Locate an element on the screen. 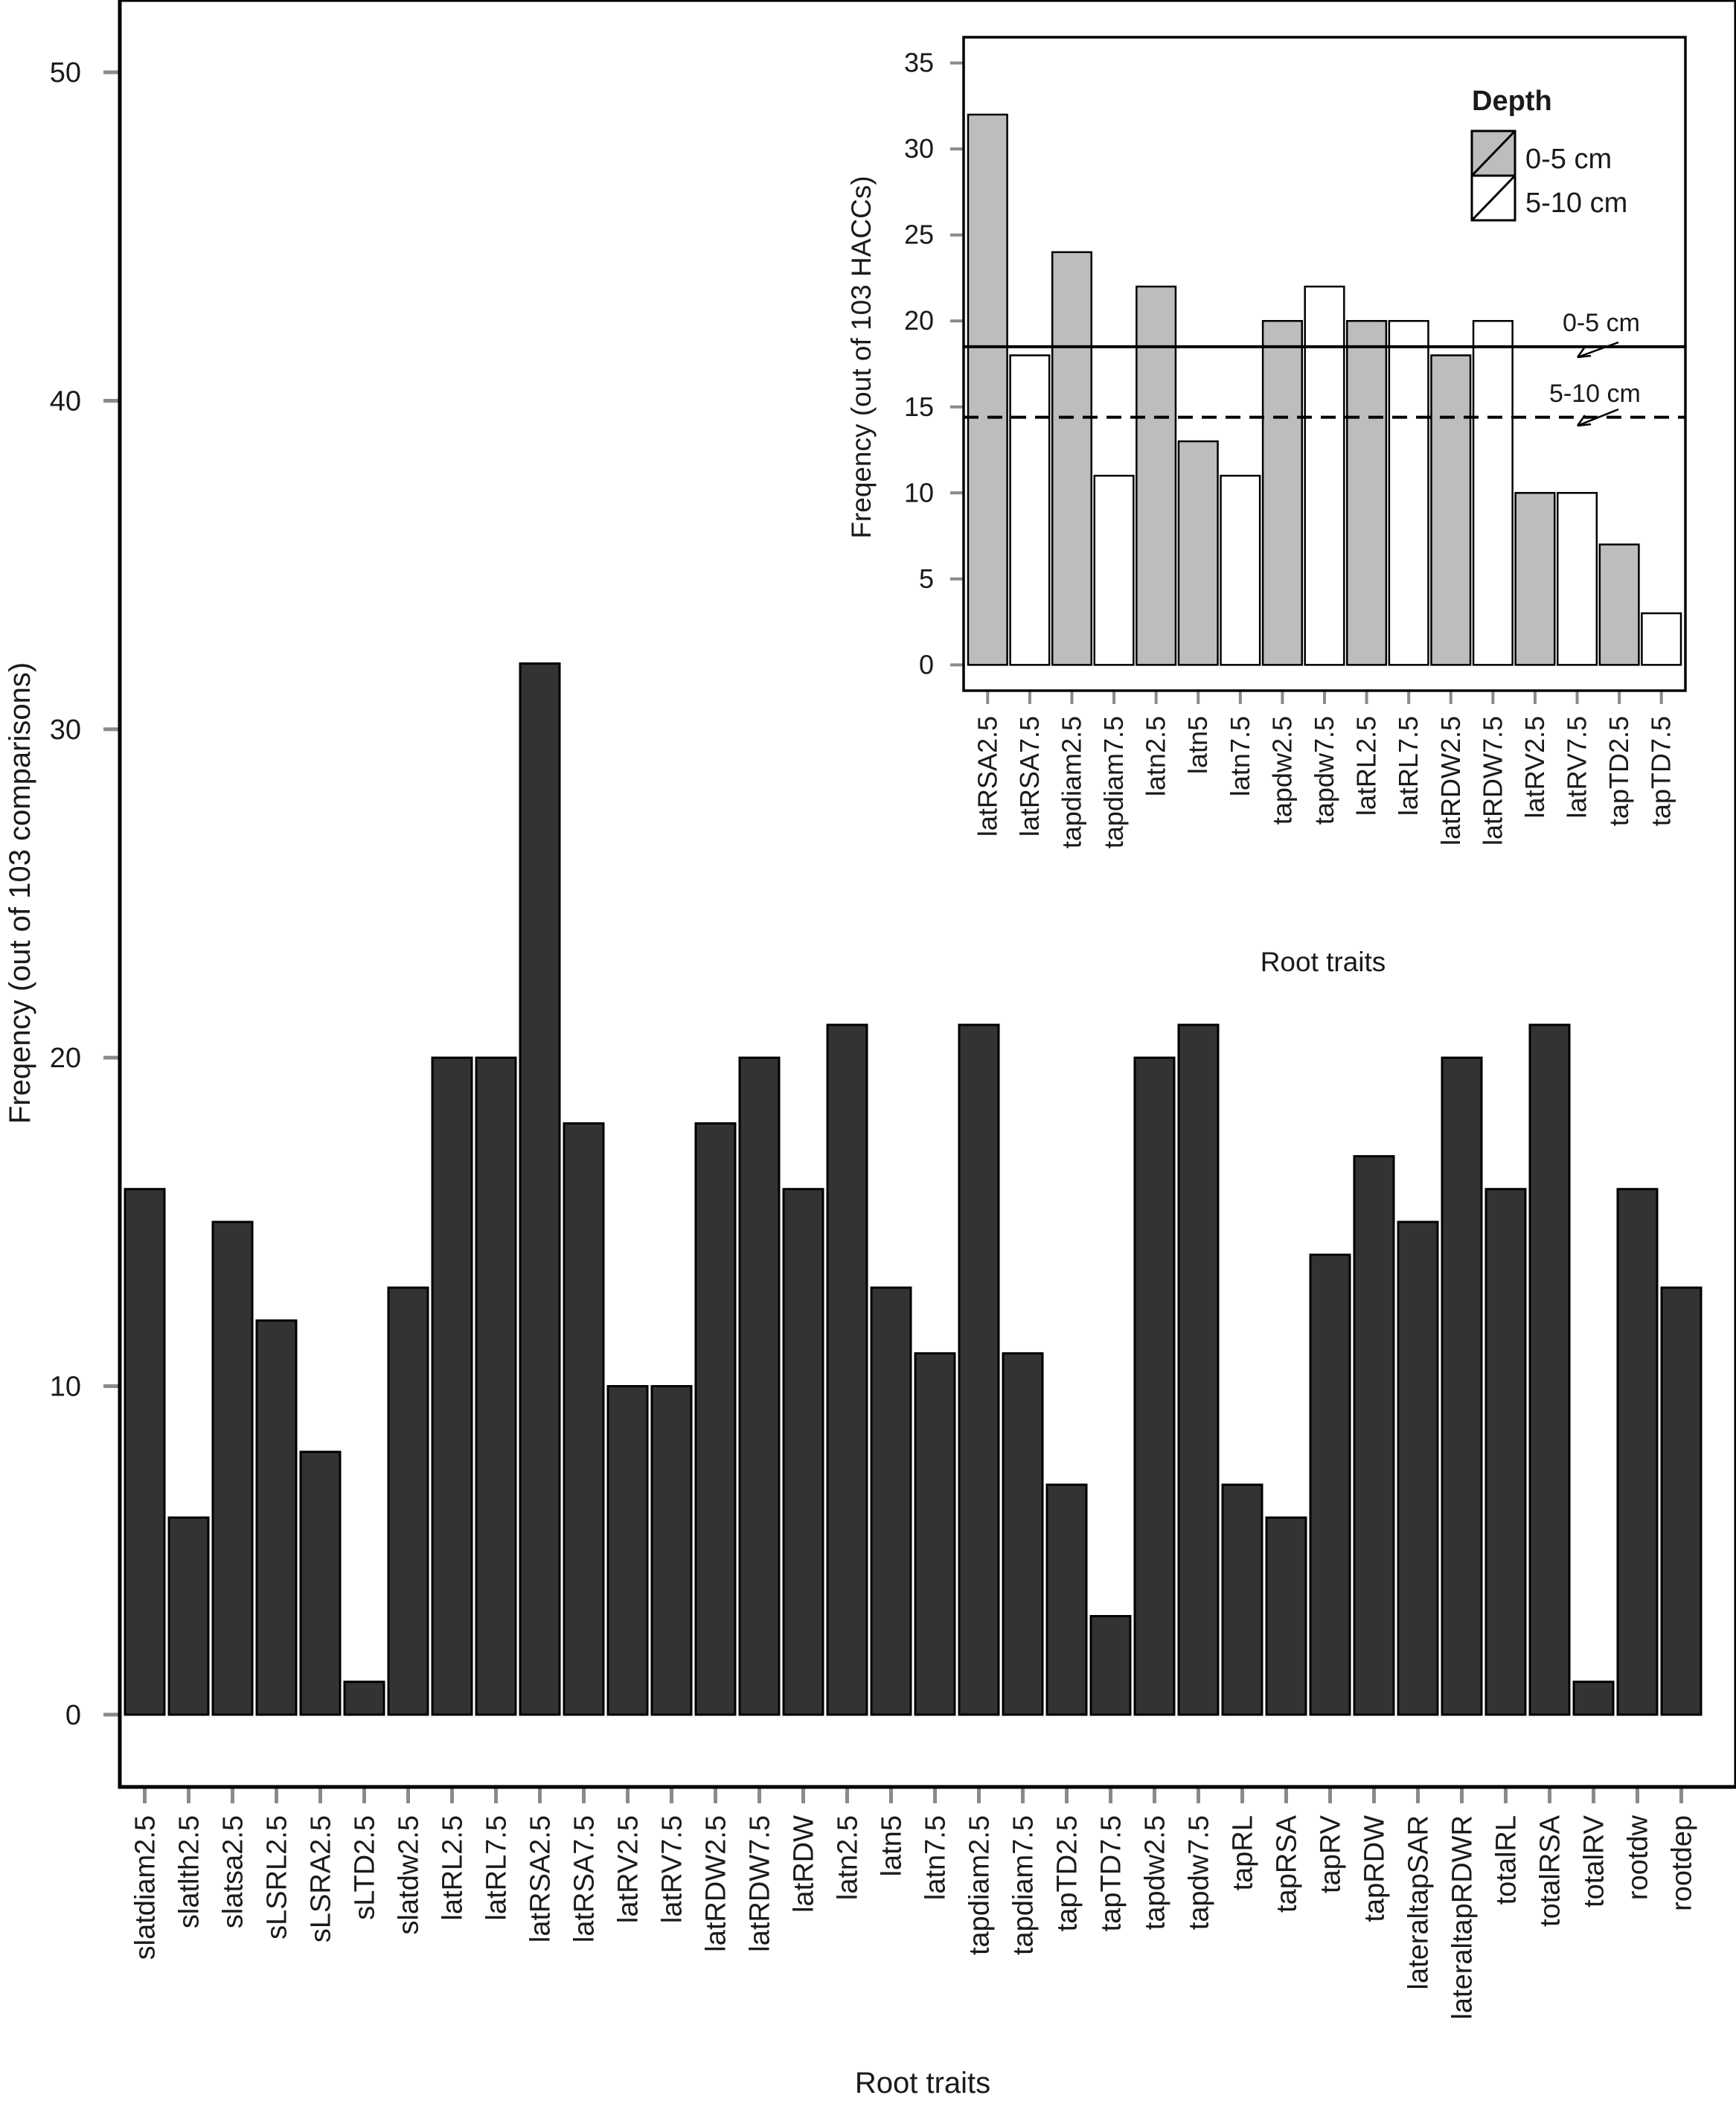  legend-swatch-5-10cm-slash is located at coordinates (1493, 198).